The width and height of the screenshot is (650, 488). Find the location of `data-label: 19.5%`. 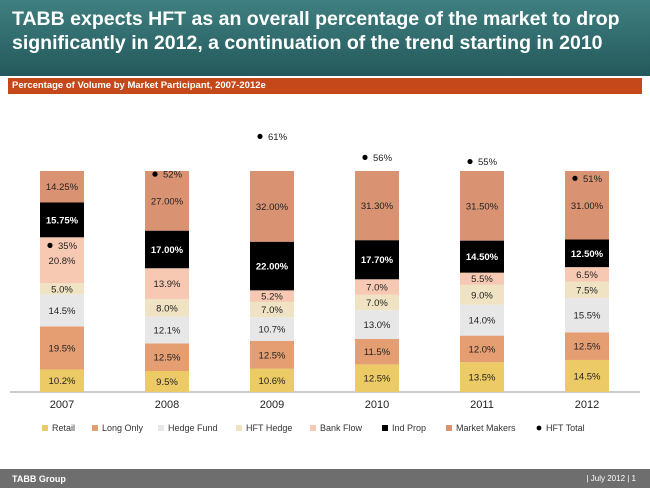

data-label: 19.5% is located at coordinates (62, 348).